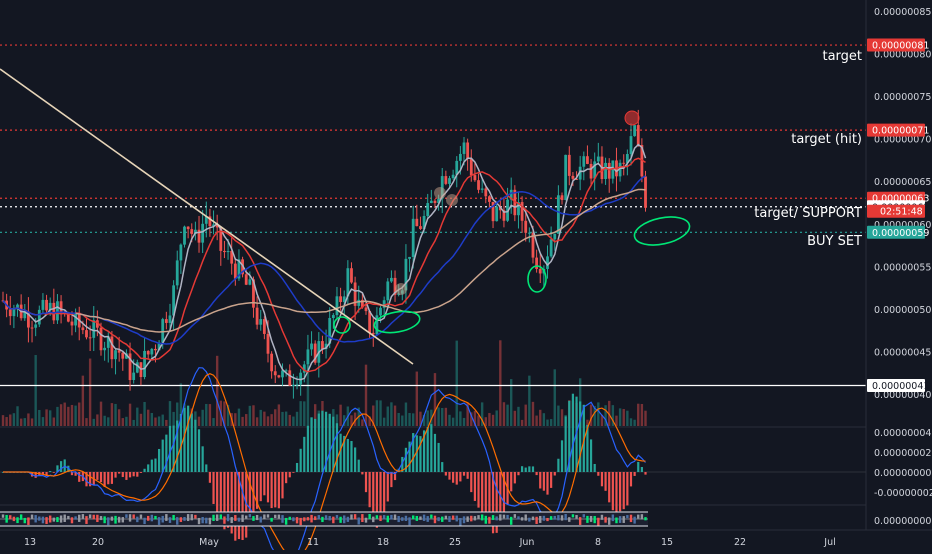 The width and height of the screenshot is (932, 554). Describe the element at coordinates (896, 385) in the screenshot. I see `price-label-badge` at that location.